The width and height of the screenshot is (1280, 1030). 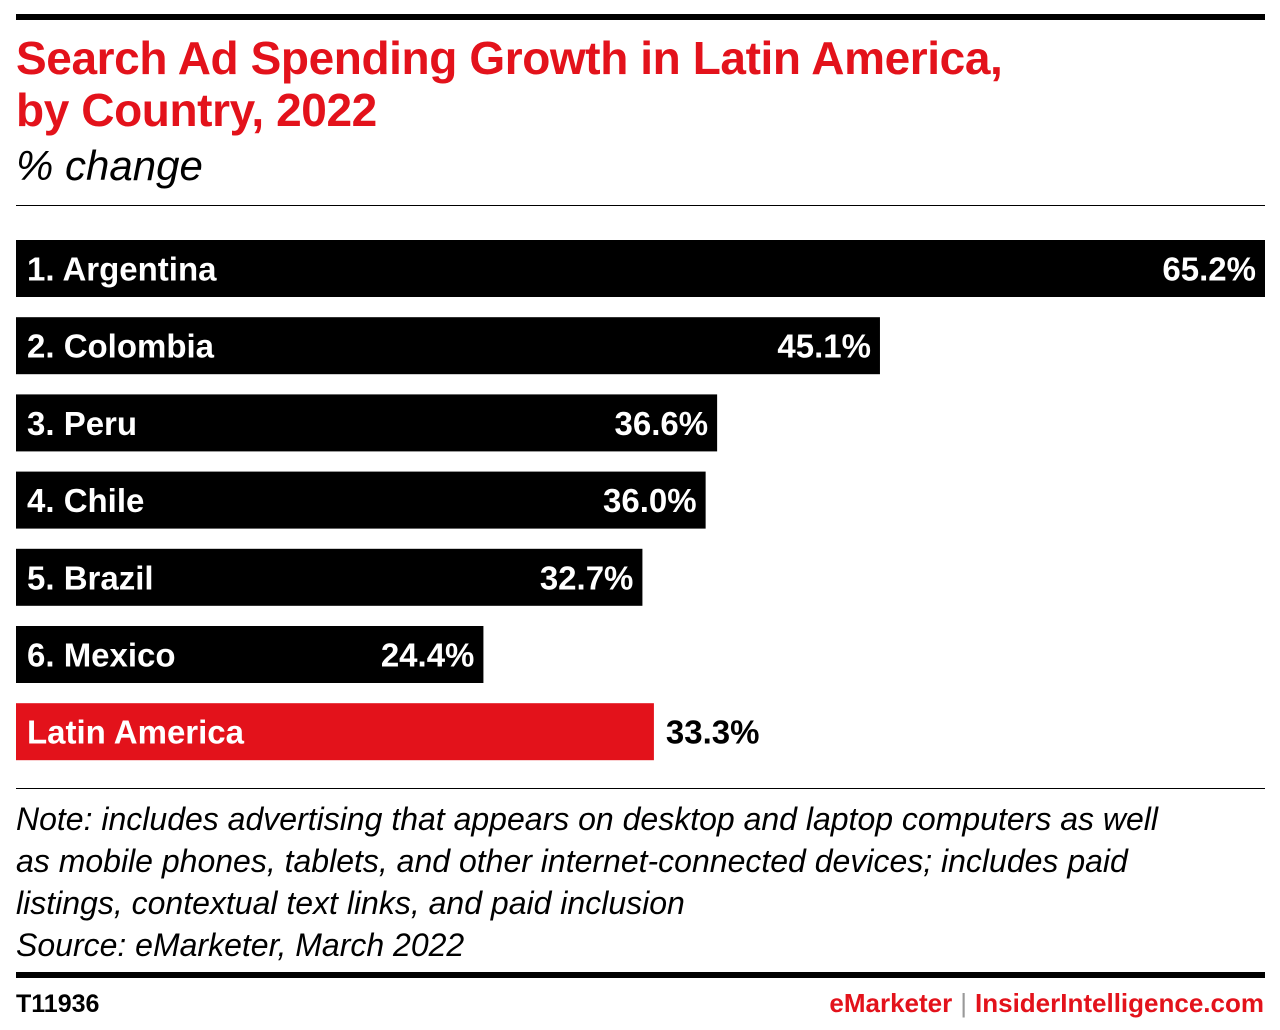 What do you see at coordinates (891, 1003) in the screenshot?
I see `emarketer-logo-text: eMarketer` at bounding box center [891, 1003].